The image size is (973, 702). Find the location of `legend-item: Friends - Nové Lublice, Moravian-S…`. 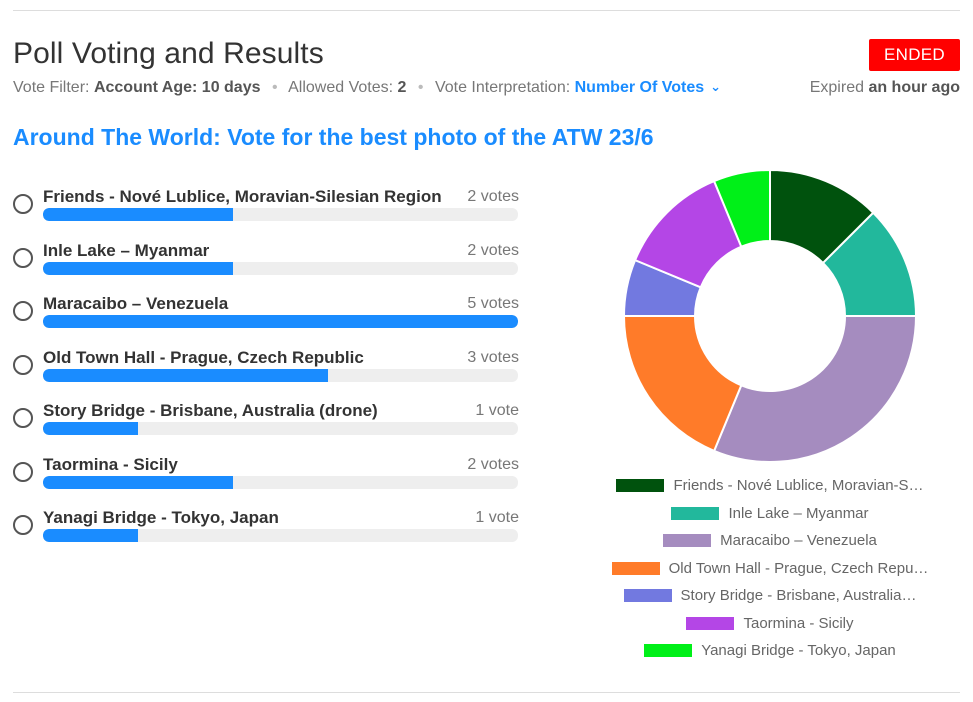

legend-item: Friends - Nové Lublice, Moravian-S… is located at coordinates (766, 486).